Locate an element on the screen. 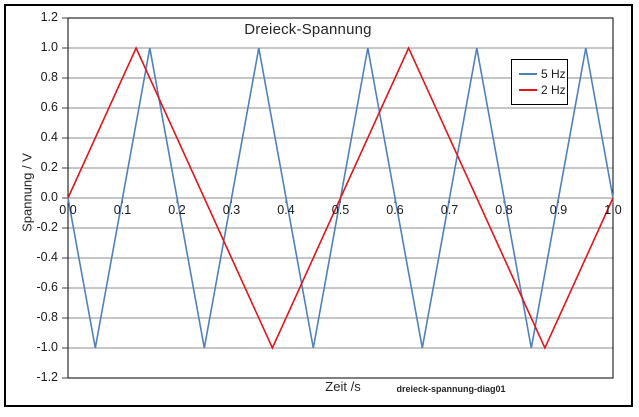  y-tick-label--0.8: -0.8 is located at coordinates (47, 317).